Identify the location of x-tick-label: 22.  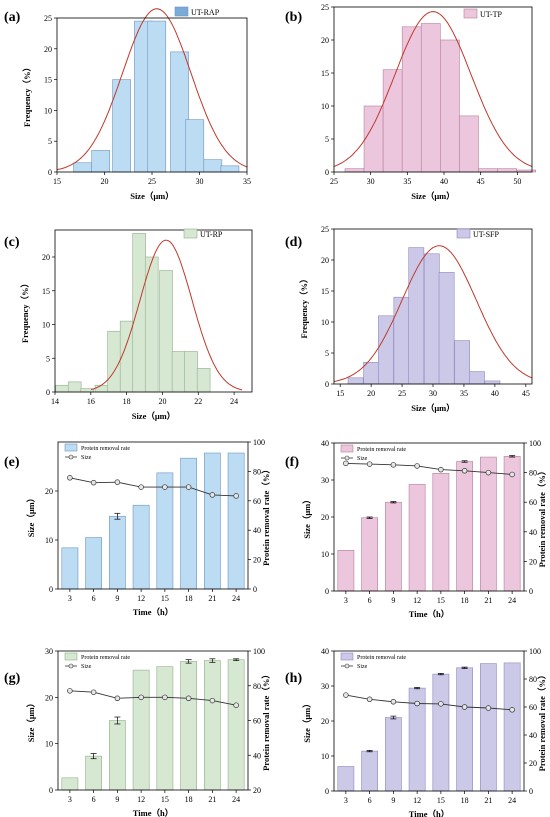
(198, 401).